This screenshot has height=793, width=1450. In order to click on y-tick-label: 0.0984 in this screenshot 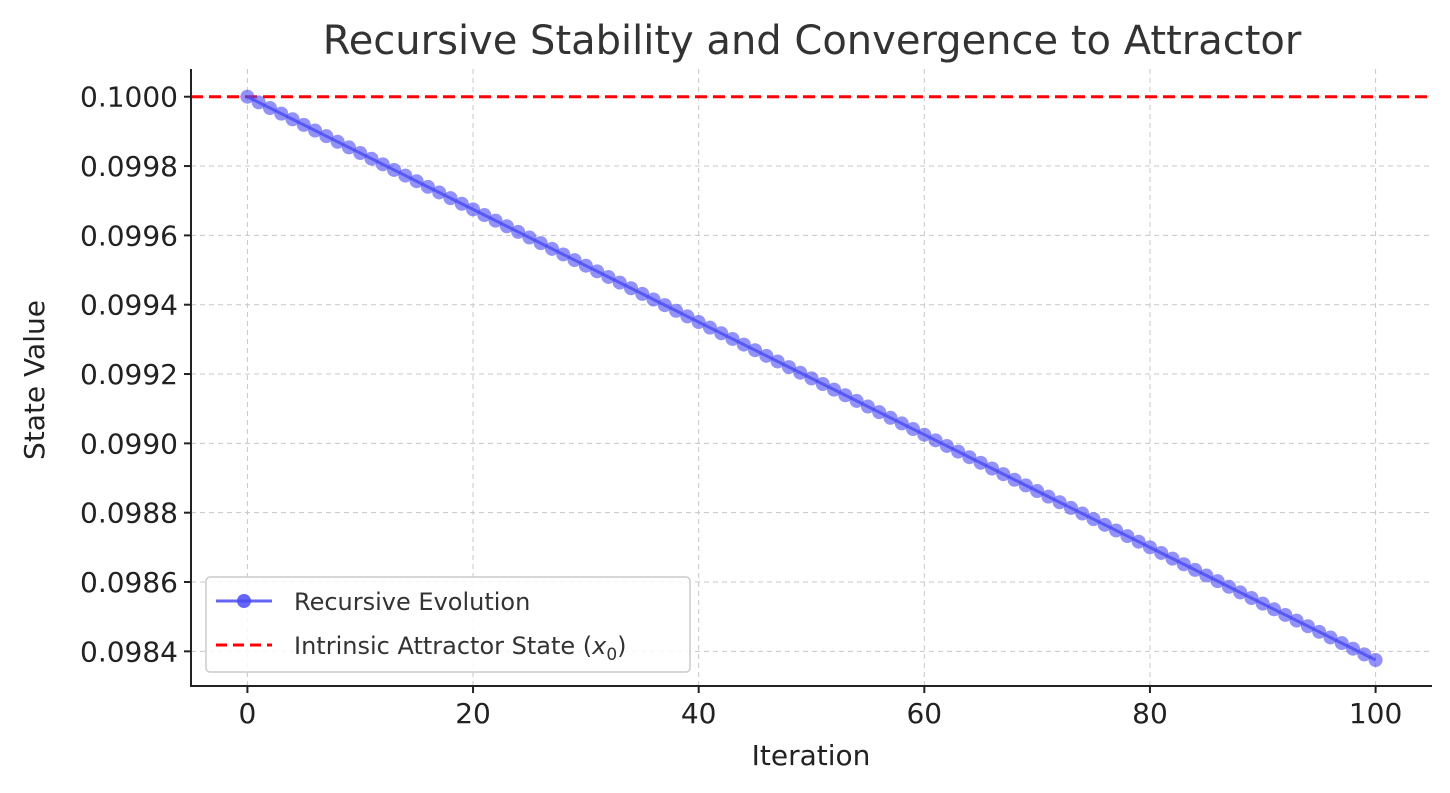, I will do `click(129, 651)`.